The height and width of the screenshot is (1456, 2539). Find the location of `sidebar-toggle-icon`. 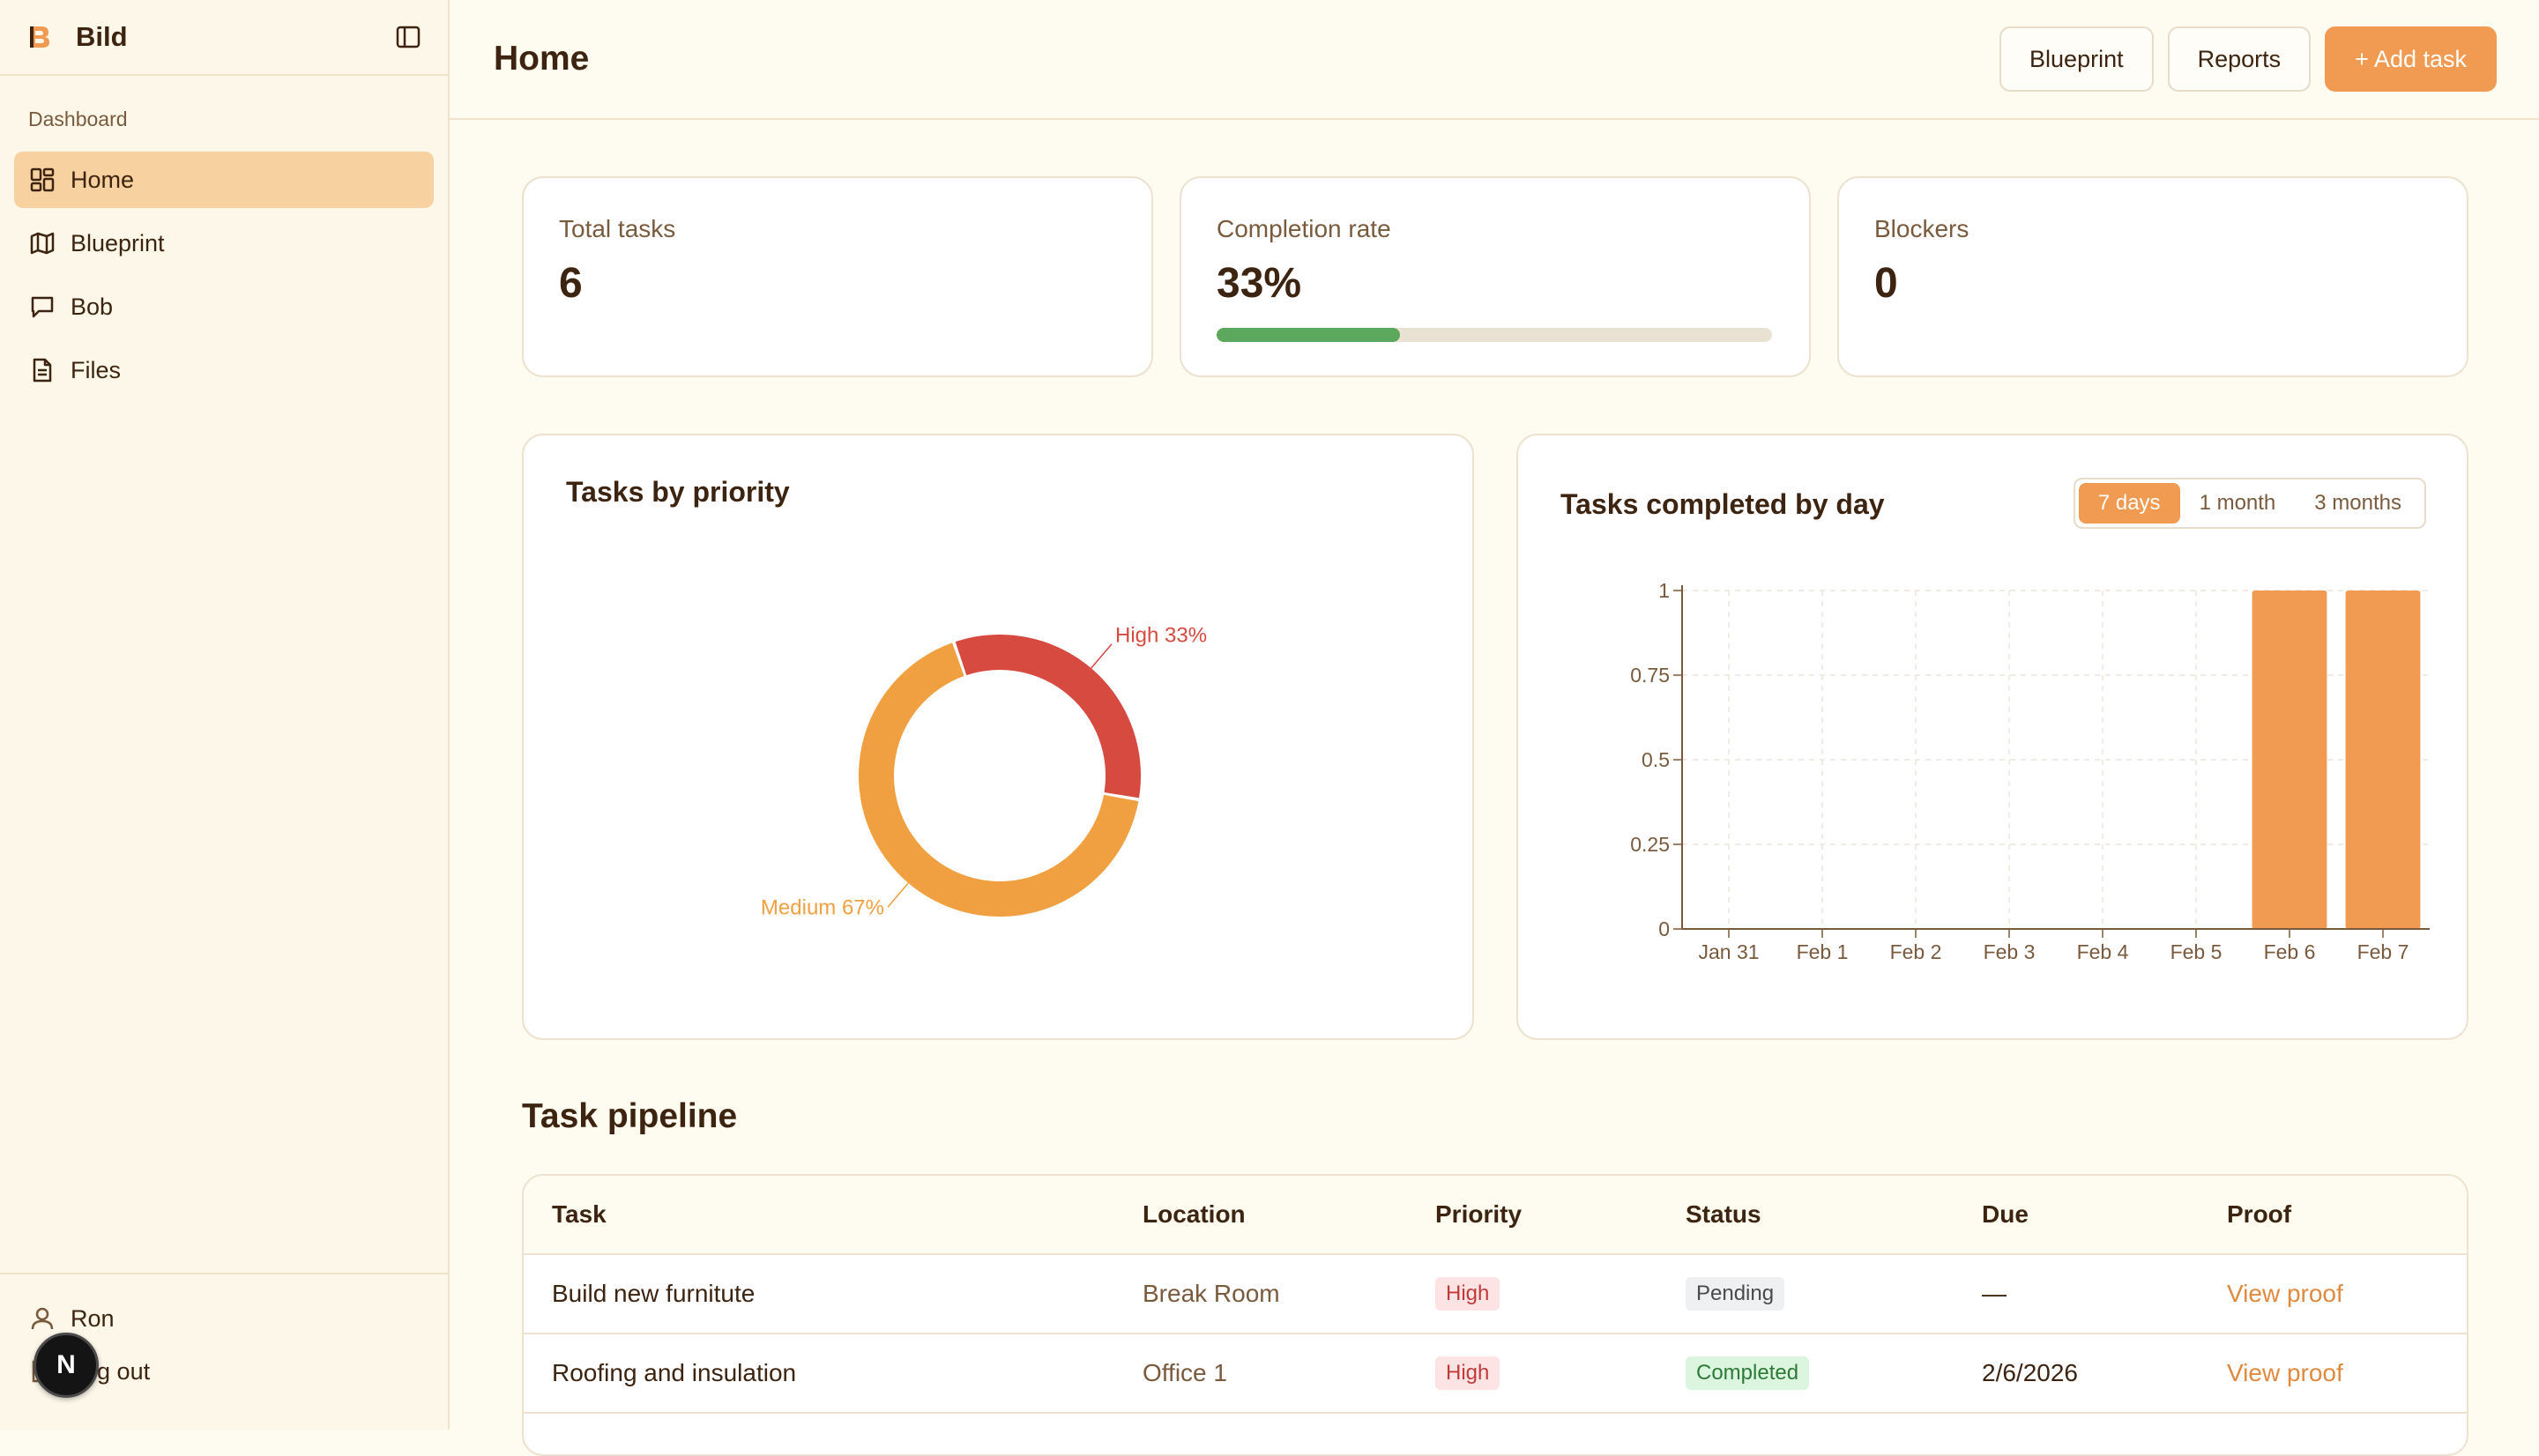

sidebar-toggle-icon is located at coordinates (408, 37).